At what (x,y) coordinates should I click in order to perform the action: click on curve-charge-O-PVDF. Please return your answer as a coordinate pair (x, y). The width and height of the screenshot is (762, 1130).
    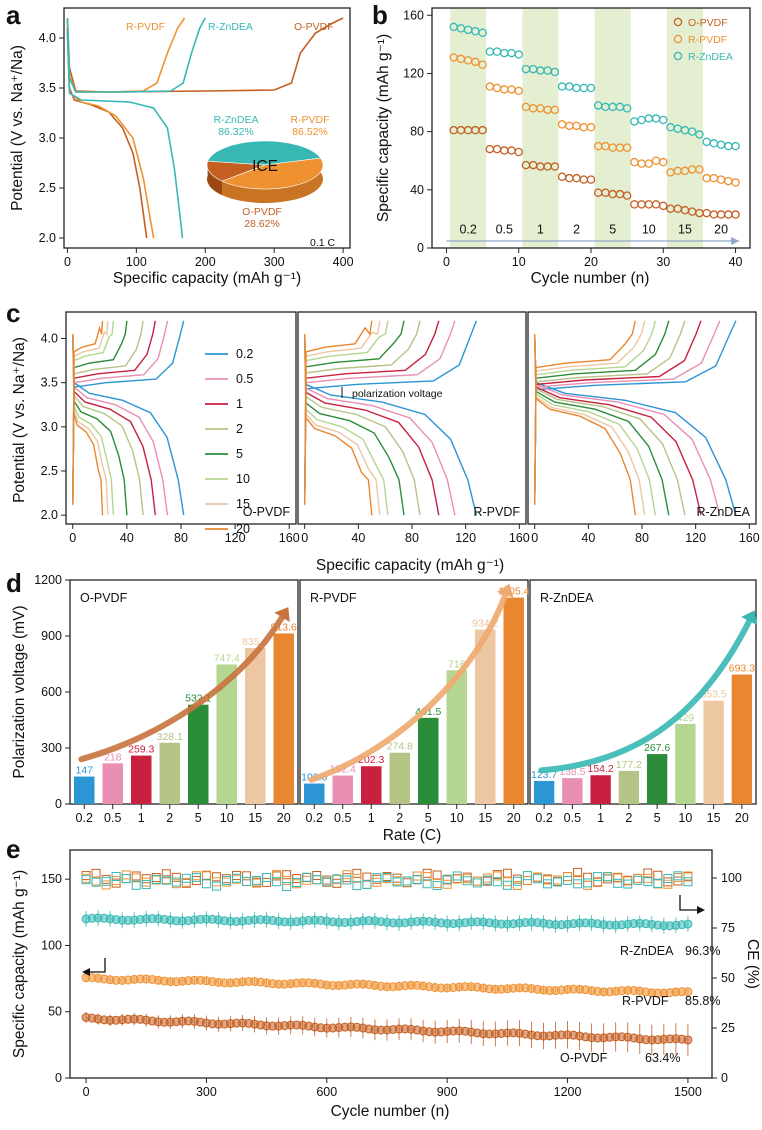
    Looking at the image, I should click on (120, 412).